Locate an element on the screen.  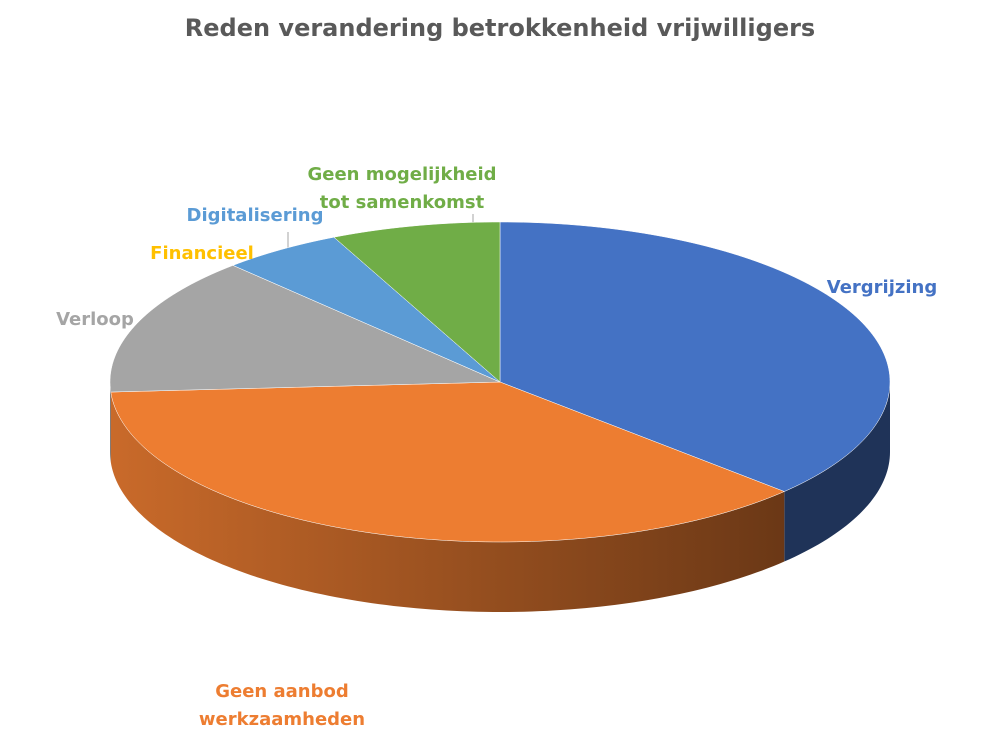
data-label: Digitalisering is located at coordinates (255, 215).